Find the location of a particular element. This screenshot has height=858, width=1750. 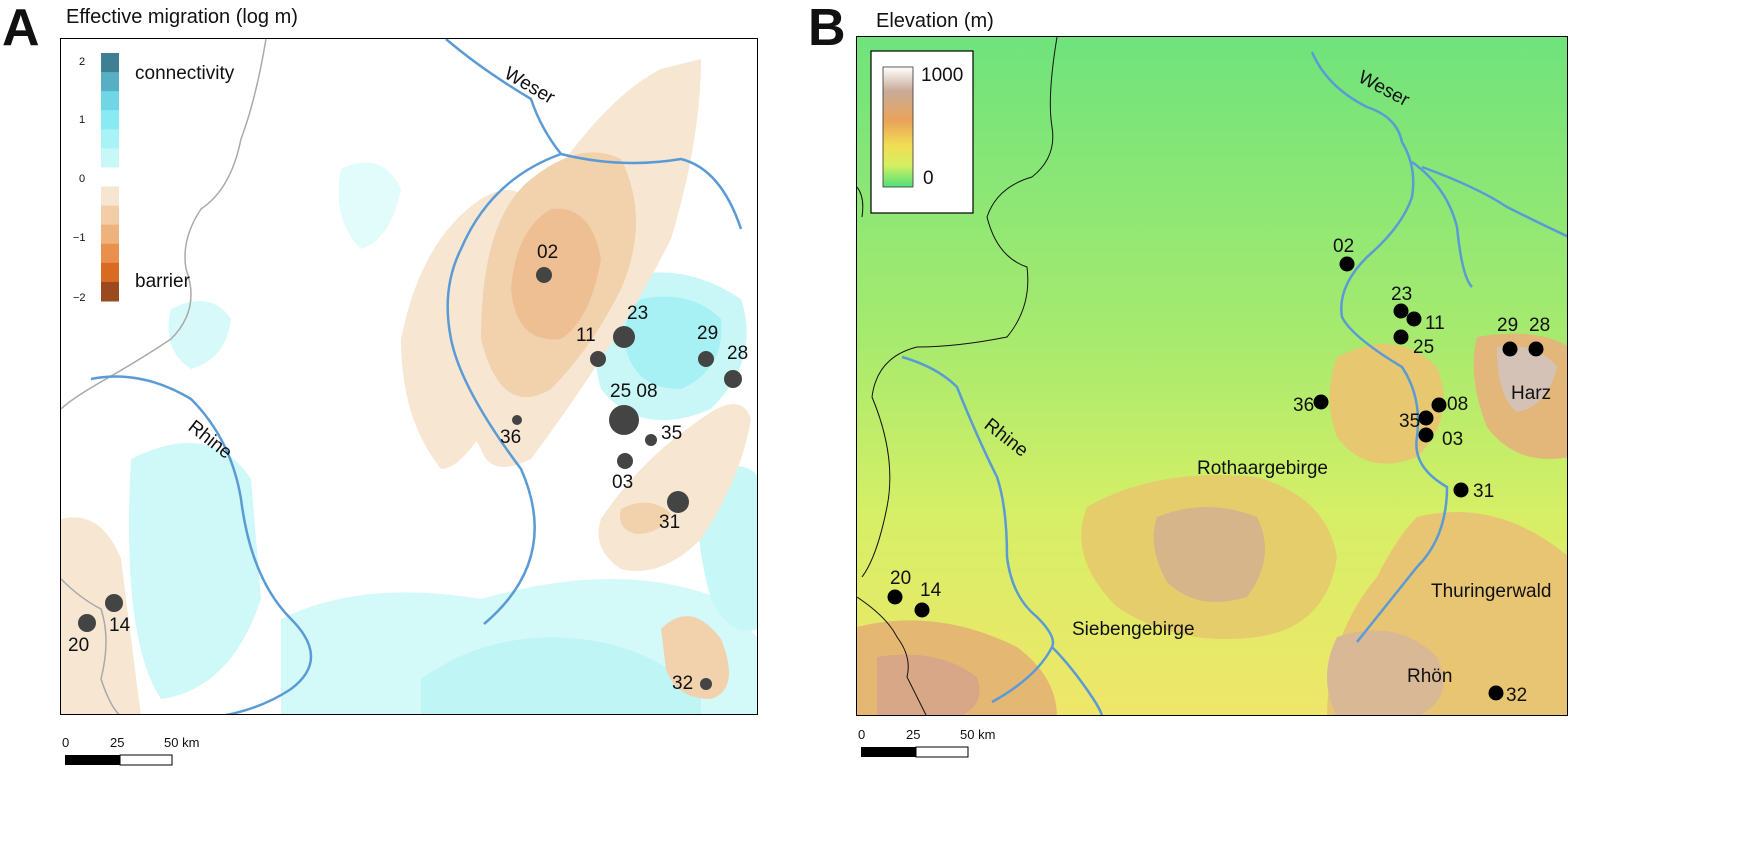

scale-bar-b: 0 25 50 km is located at coordinates (936, 745).